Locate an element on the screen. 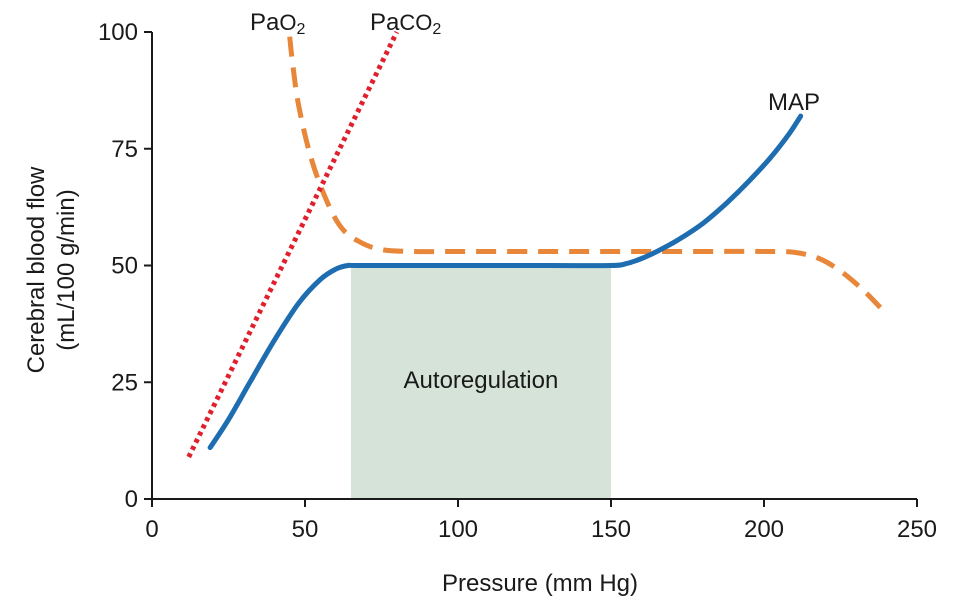 The width and height of the screenshot is (953, 609). y-axis-title: Cerebral blood flow (mL/100 g/min) is located at coordinates (51, 269).